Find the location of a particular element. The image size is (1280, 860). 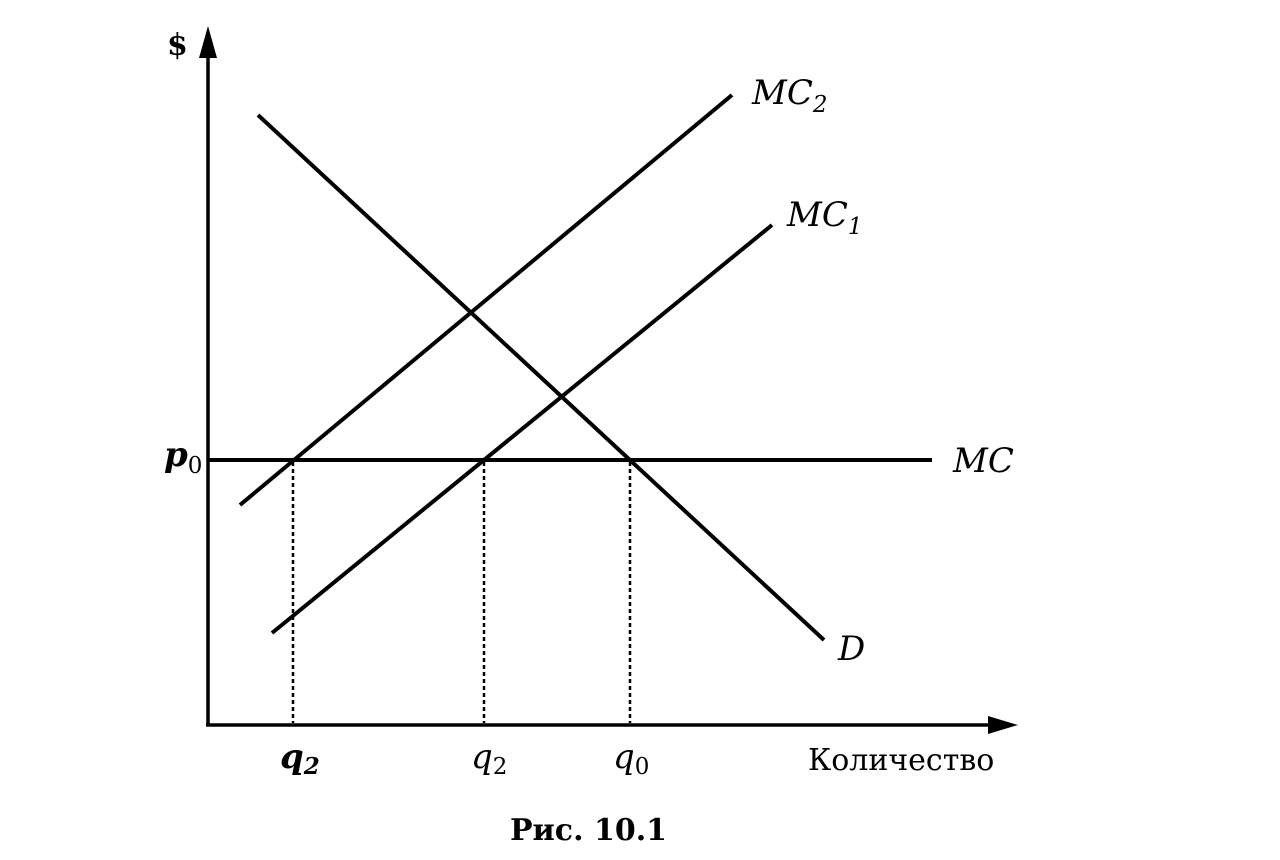

p0-label: p0 is located at coordinates (183, 457).